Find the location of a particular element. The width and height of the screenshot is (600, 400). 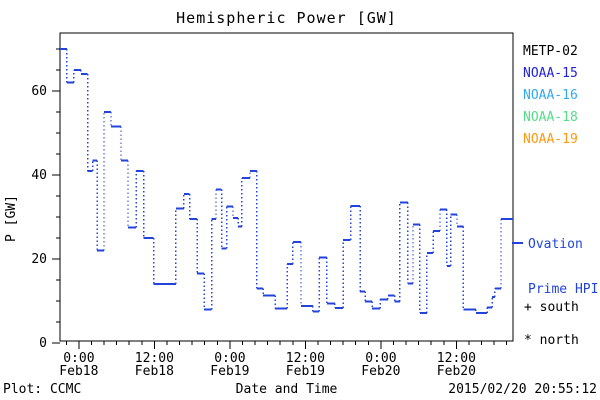

y-tick-label: 0 is located at coordinates (43, 343).